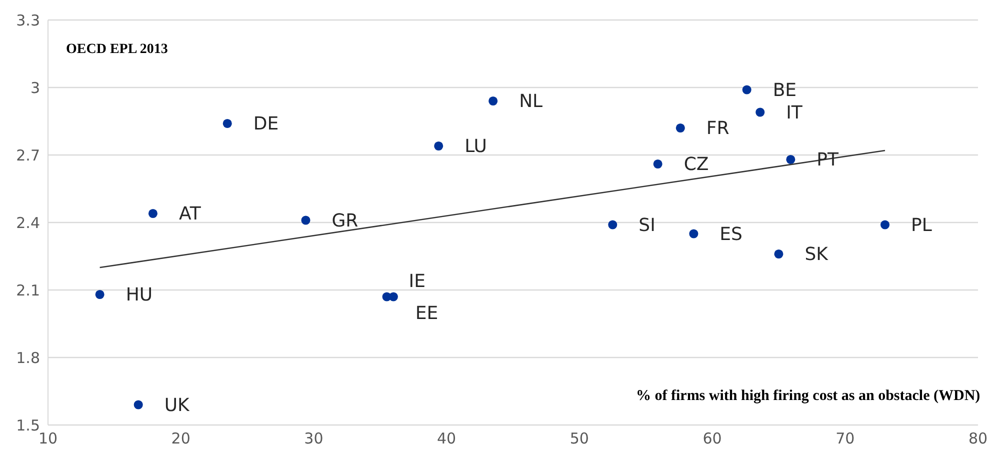 This screenshot has height=467, width=996. I want to click on y-tick-label: 3.3, so click(28, 20).